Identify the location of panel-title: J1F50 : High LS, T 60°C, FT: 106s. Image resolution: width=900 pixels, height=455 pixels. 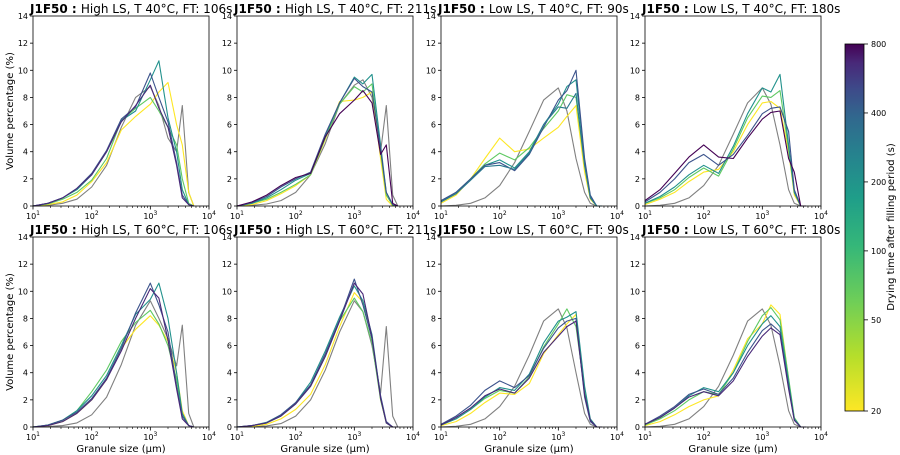
(130, 230).